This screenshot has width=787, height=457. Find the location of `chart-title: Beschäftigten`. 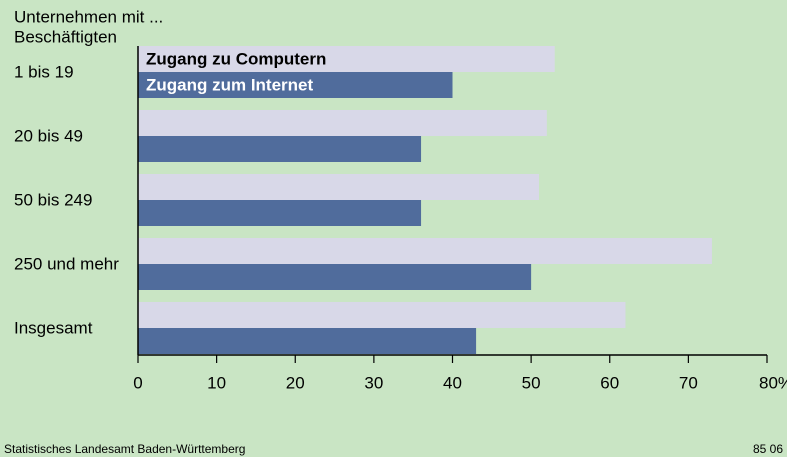

chart-title: Beschäftigten is located at coordinates (65, 36).